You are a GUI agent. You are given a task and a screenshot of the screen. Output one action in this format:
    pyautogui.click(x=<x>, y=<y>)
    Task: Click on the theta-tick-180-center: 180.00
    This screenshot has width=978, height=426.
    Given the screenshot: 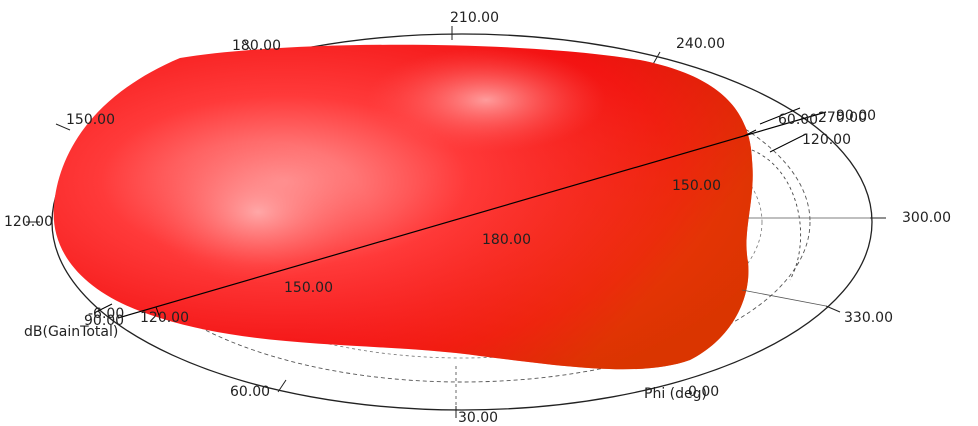 What is the action you would take?
    pyautogui.click(x=506, y=240)
    